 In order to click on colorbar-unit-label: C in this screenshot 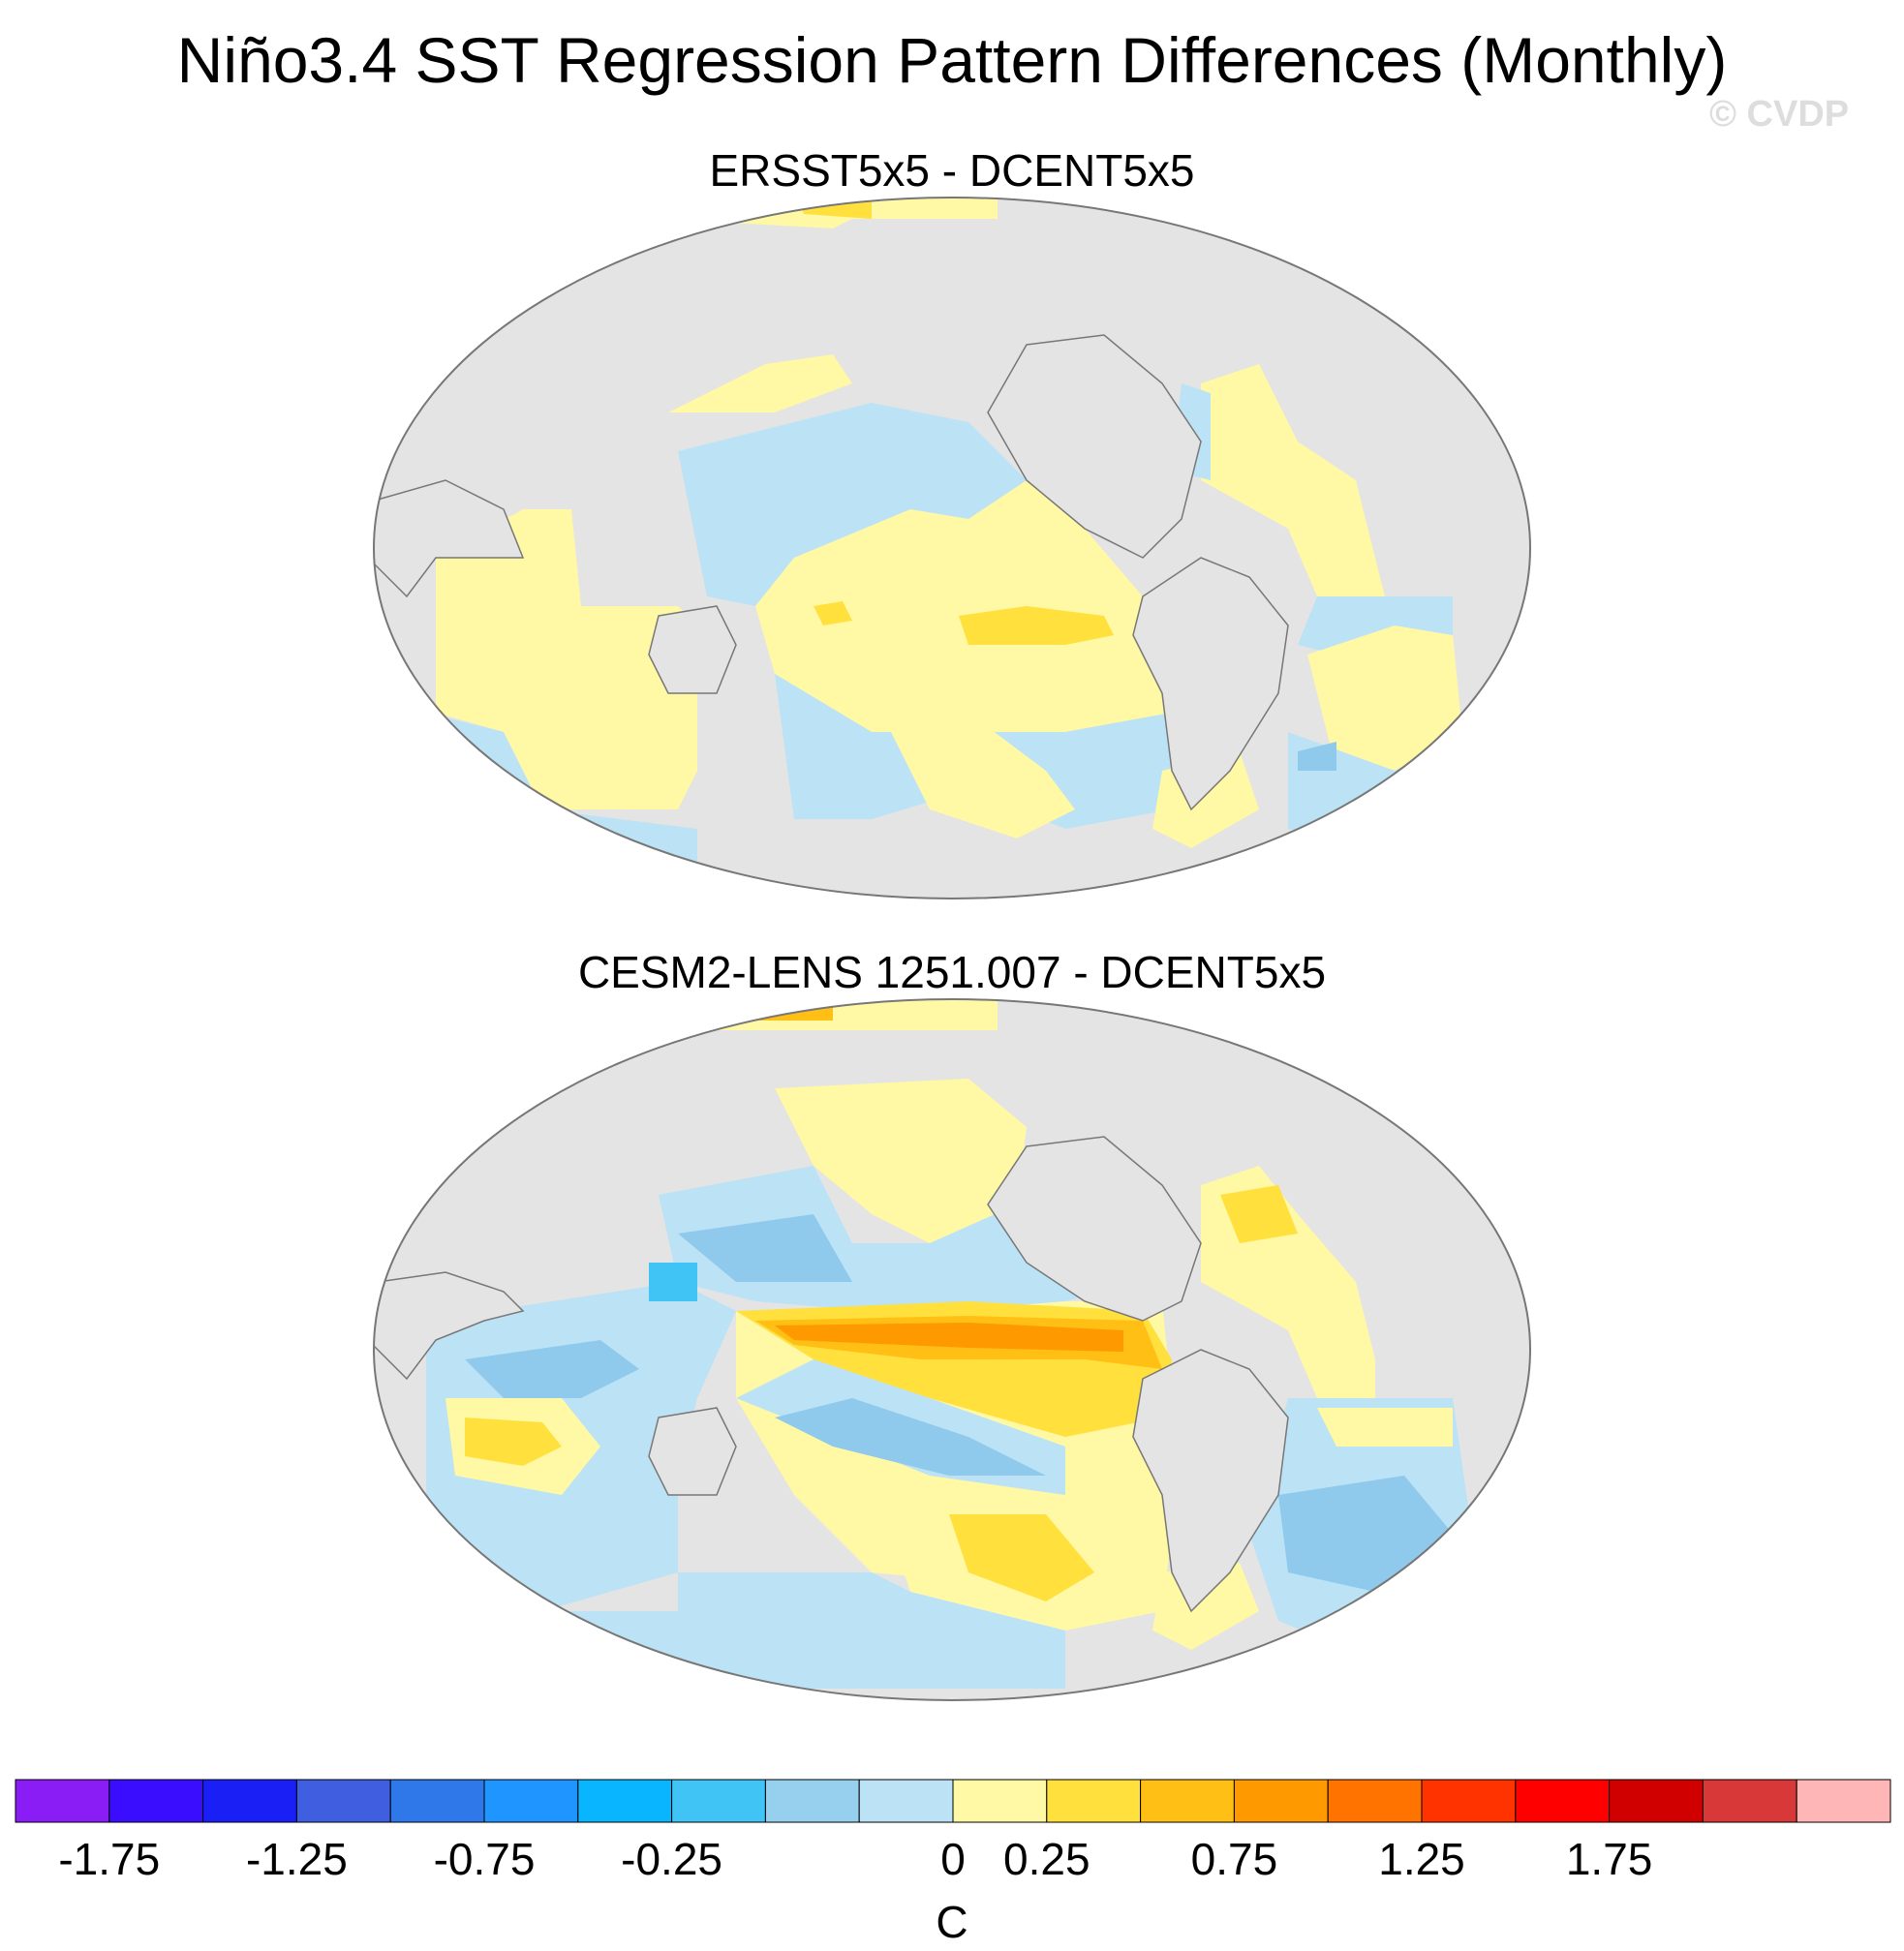, I will do `click(952, 1922)`.